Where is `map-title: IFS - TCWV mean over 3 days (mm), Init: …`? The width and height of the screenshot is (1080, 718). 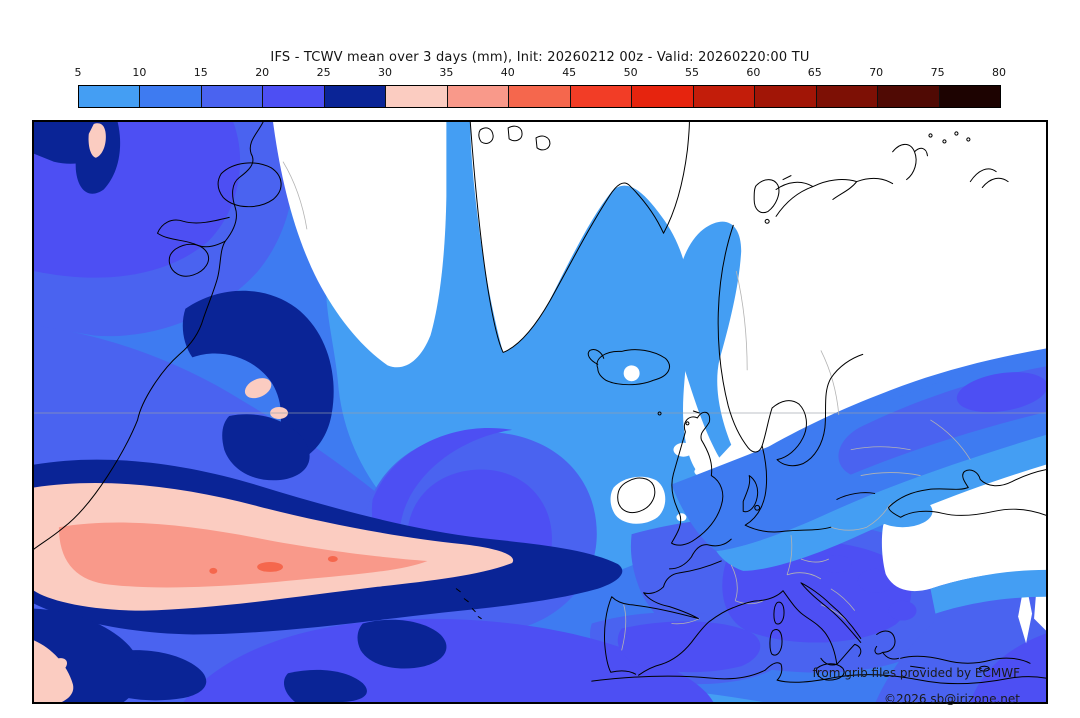
map-title: IFS - TCWV mean over 3 days (mm), Init: … is located at coordinates (540, 57).